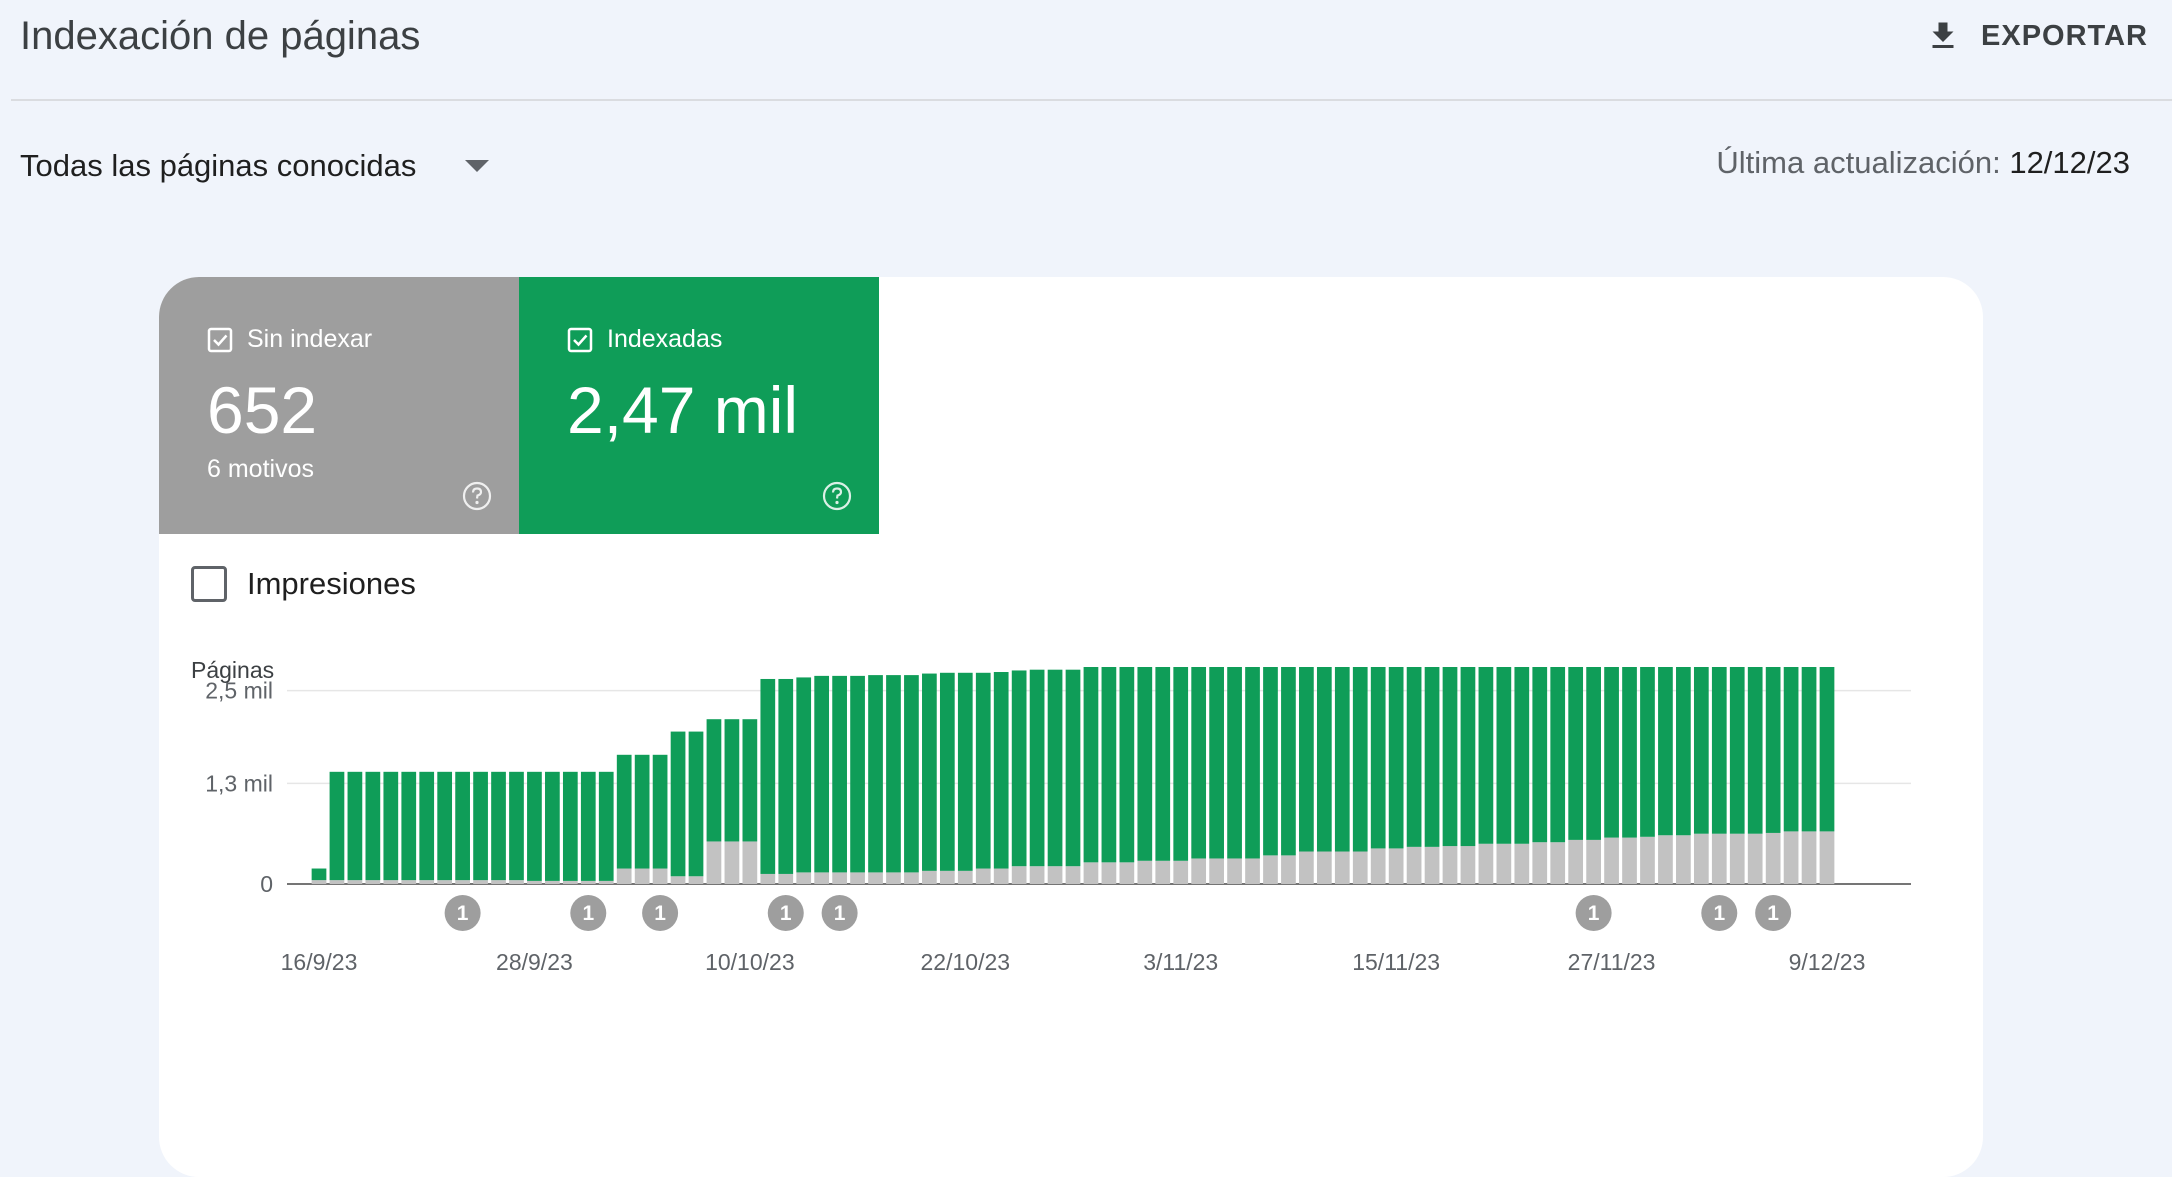  Describe the element at coordinates (239, 783) in the screenshot. I see `y-tick-label: 1,3 mil` at that location.